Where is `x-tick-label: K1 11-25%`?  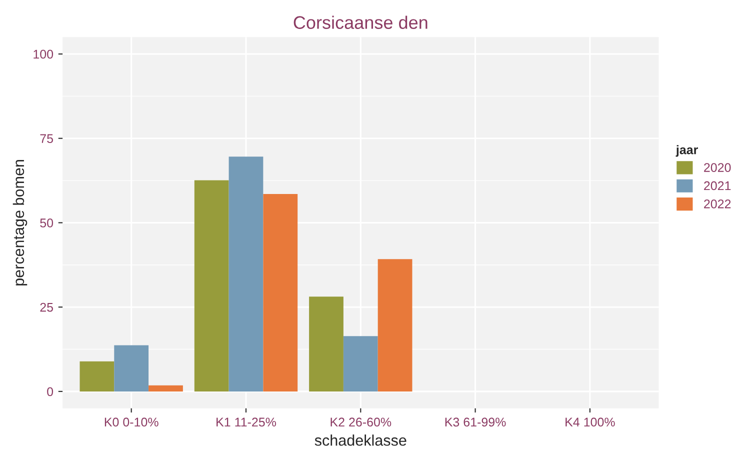
x-tick-label: K1 11-25% is located at coordinates (246, 422).